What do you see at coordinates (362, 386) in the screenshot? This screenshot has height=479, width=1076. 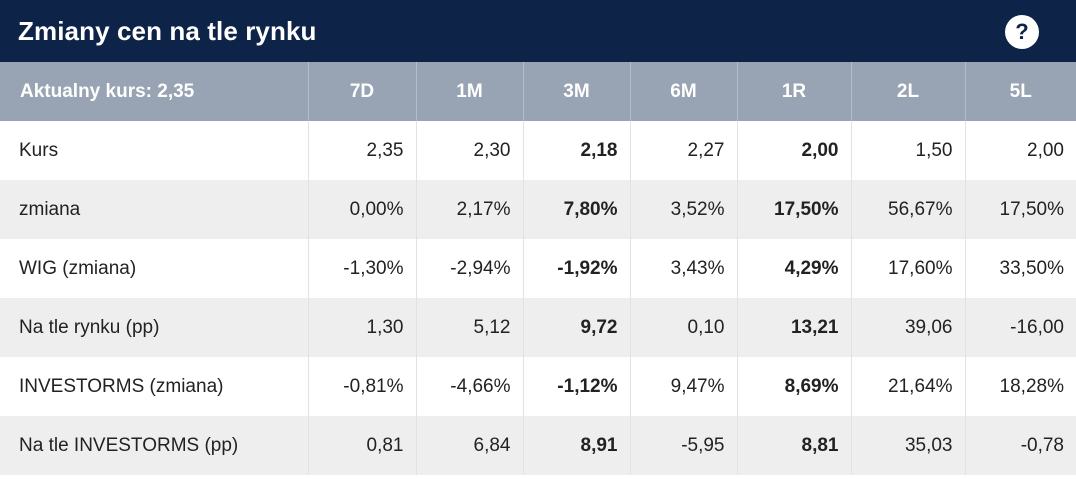 I see `value-cell: -0,81%` at bounding box center [362, 386].